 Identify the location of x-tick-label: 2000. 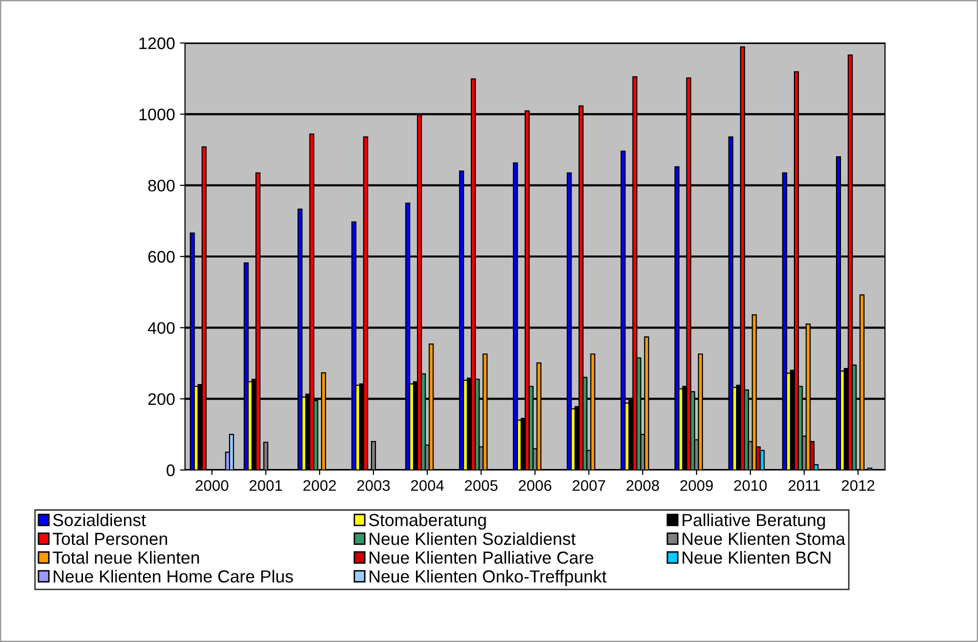
(212, 485).